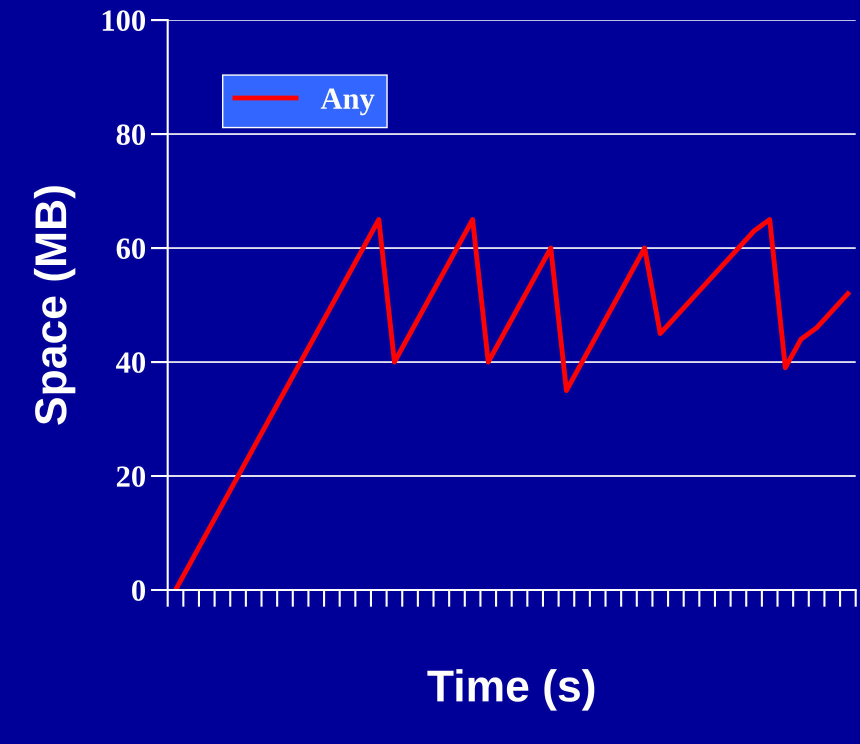  What do you see at coordinates (131, 248) in the screenshot?
I see `y-tick-label: 60` at bounding box center [131, 248].